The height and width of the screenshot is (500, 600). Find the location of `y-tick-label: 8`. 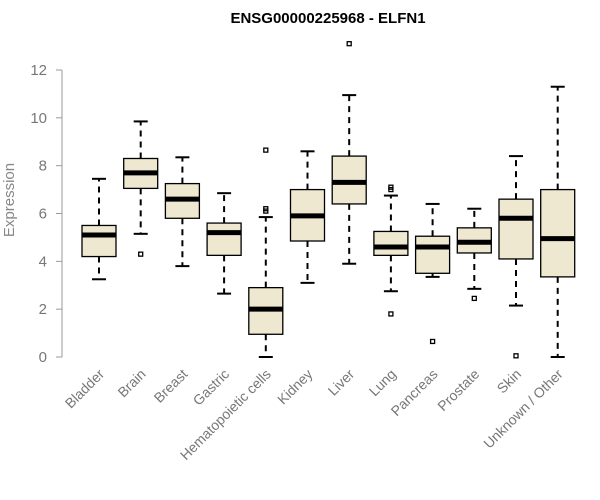

y-tick-label: 8 is located at coordinates (43, 166).